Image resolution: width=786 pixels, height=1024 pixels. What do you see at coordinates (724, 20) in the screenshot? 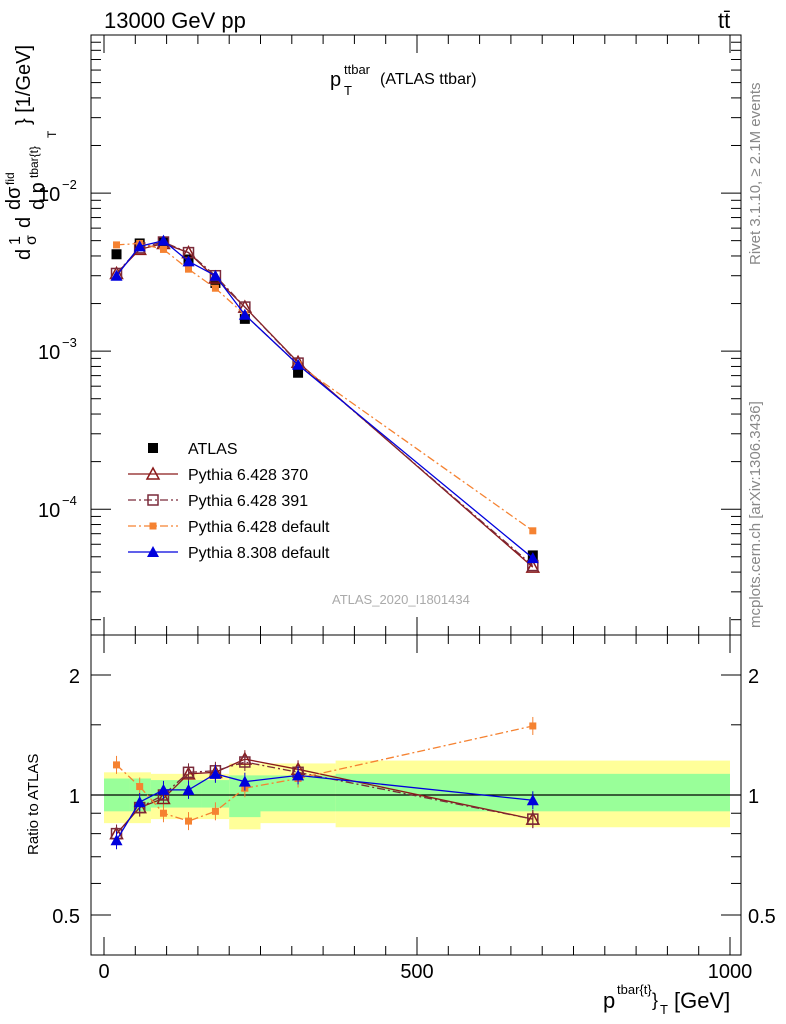
I see `header-right: tt̄` at bounding box center [724, 20].